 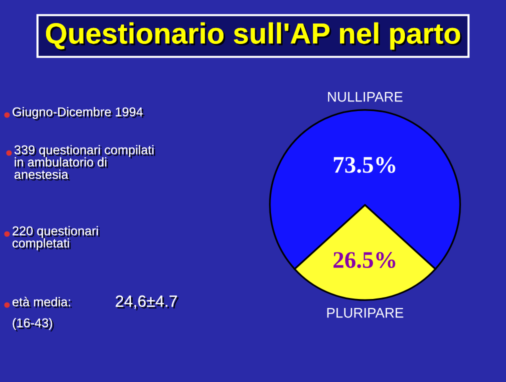 What do you see at coordinates (365, 260) in the screenshot?
I see `data-label: 26.5%` at bounding box center [365, 260].